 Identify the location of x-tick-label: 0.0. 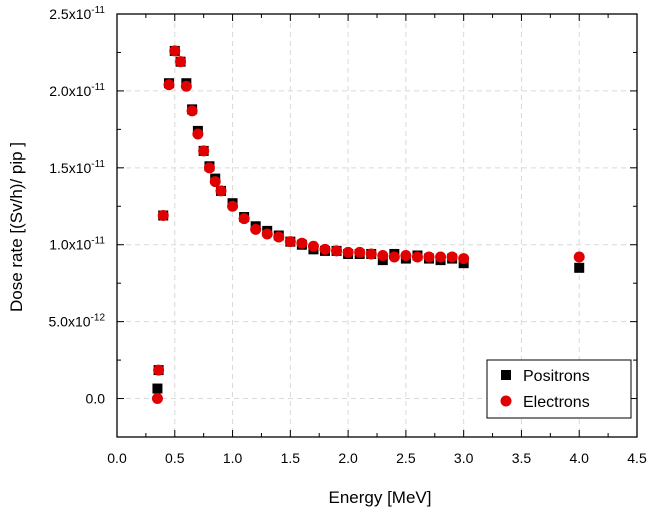
(117, 458).